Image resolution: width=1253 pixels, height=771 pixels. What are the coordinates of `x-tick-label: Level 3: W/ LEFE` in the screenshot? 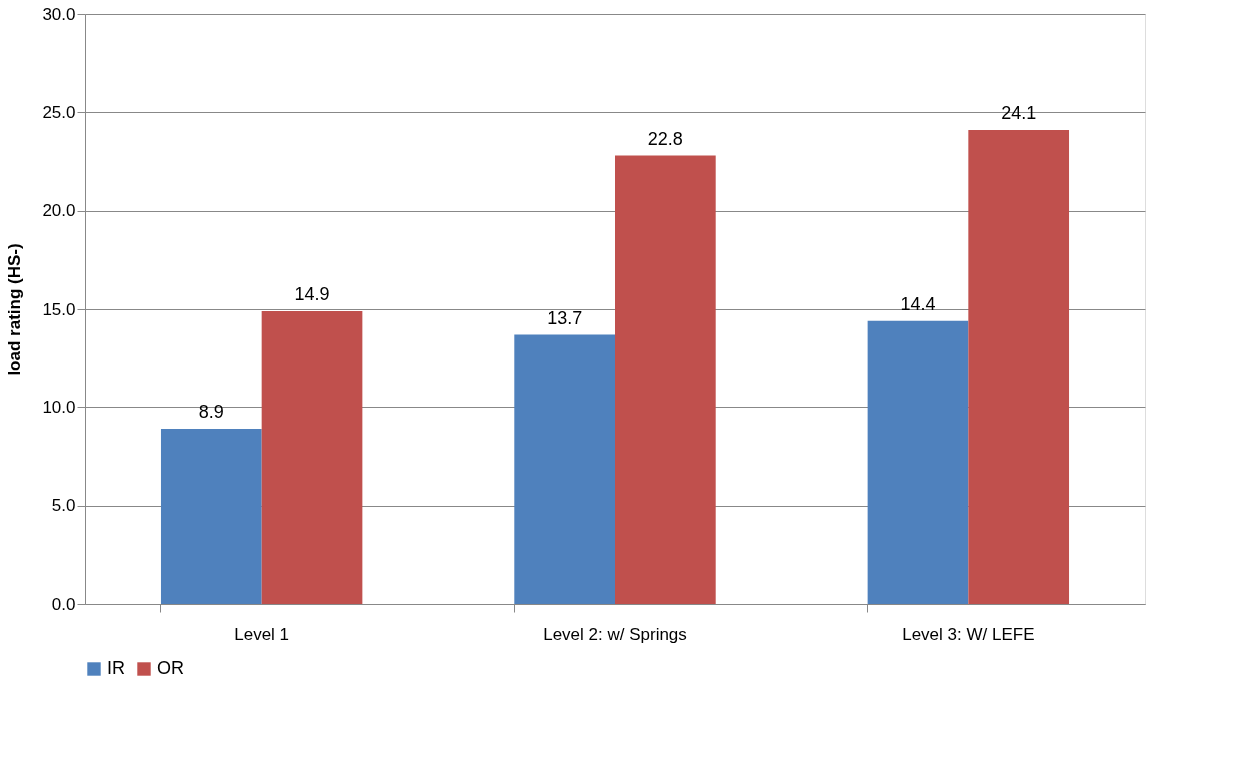 It's located at (968, 634).